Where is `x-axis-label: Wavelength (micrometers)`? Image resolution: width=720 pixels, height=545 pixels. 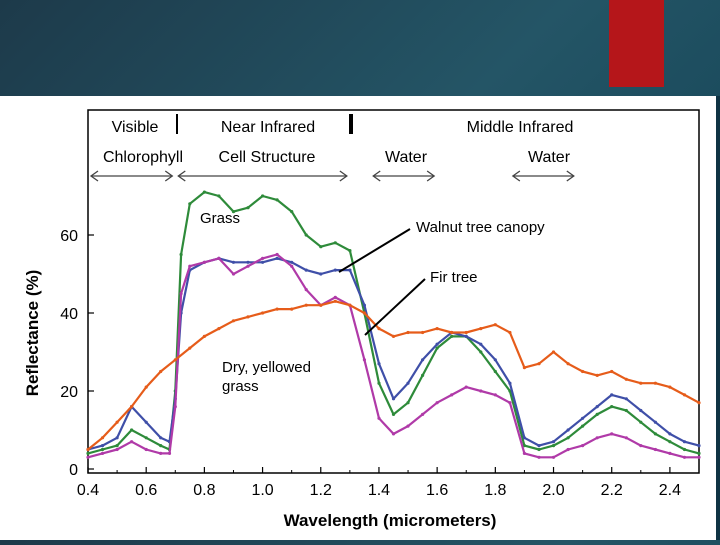 x-axis-label: Wavelength (micrometers) is located at coordinates (390, 520).